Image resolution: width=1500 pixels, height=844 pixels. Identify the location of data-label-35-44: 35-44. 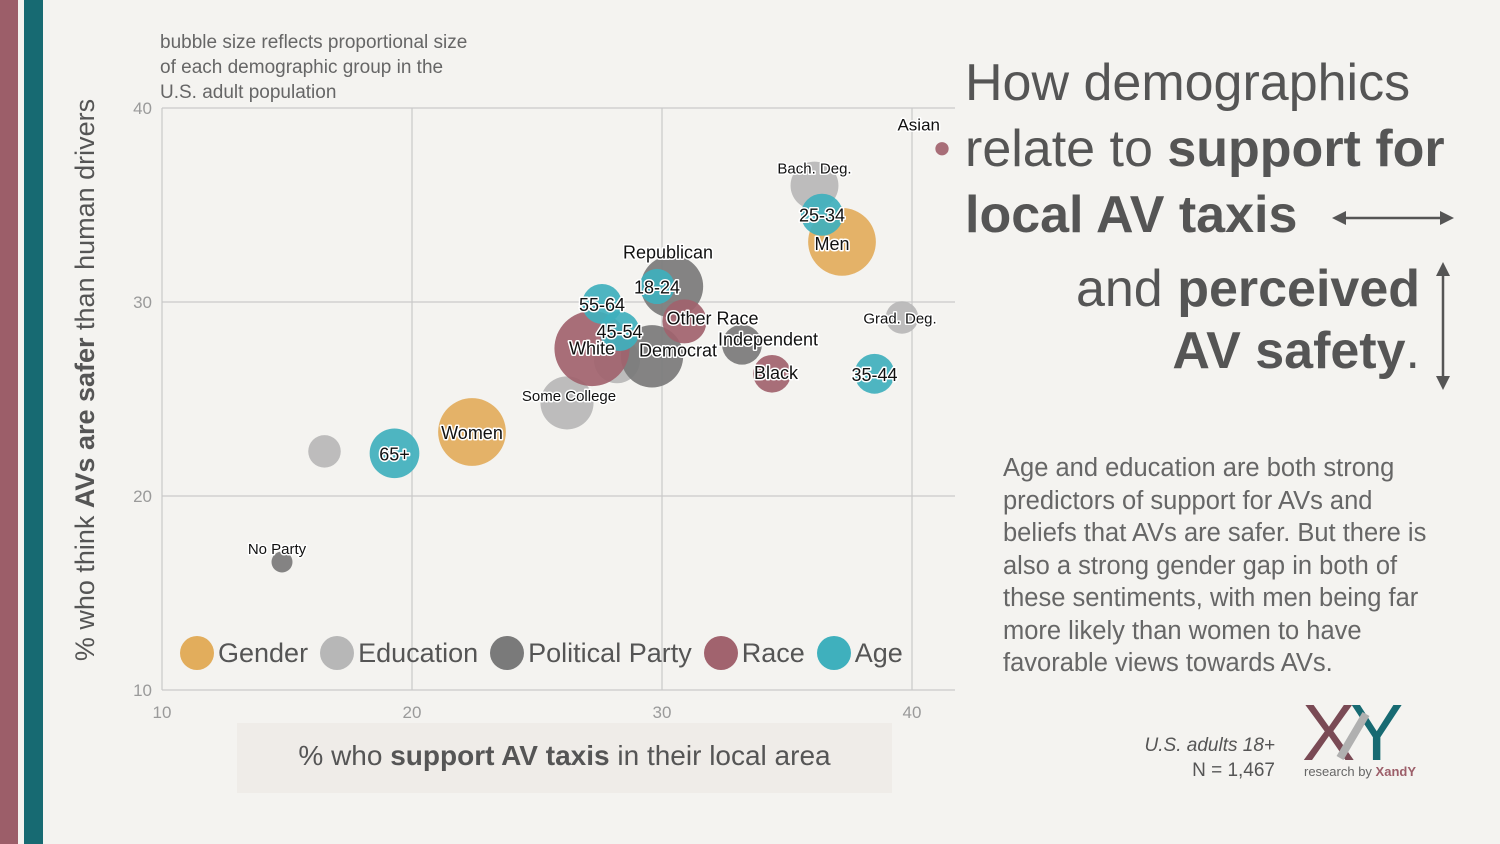
(874, 375).